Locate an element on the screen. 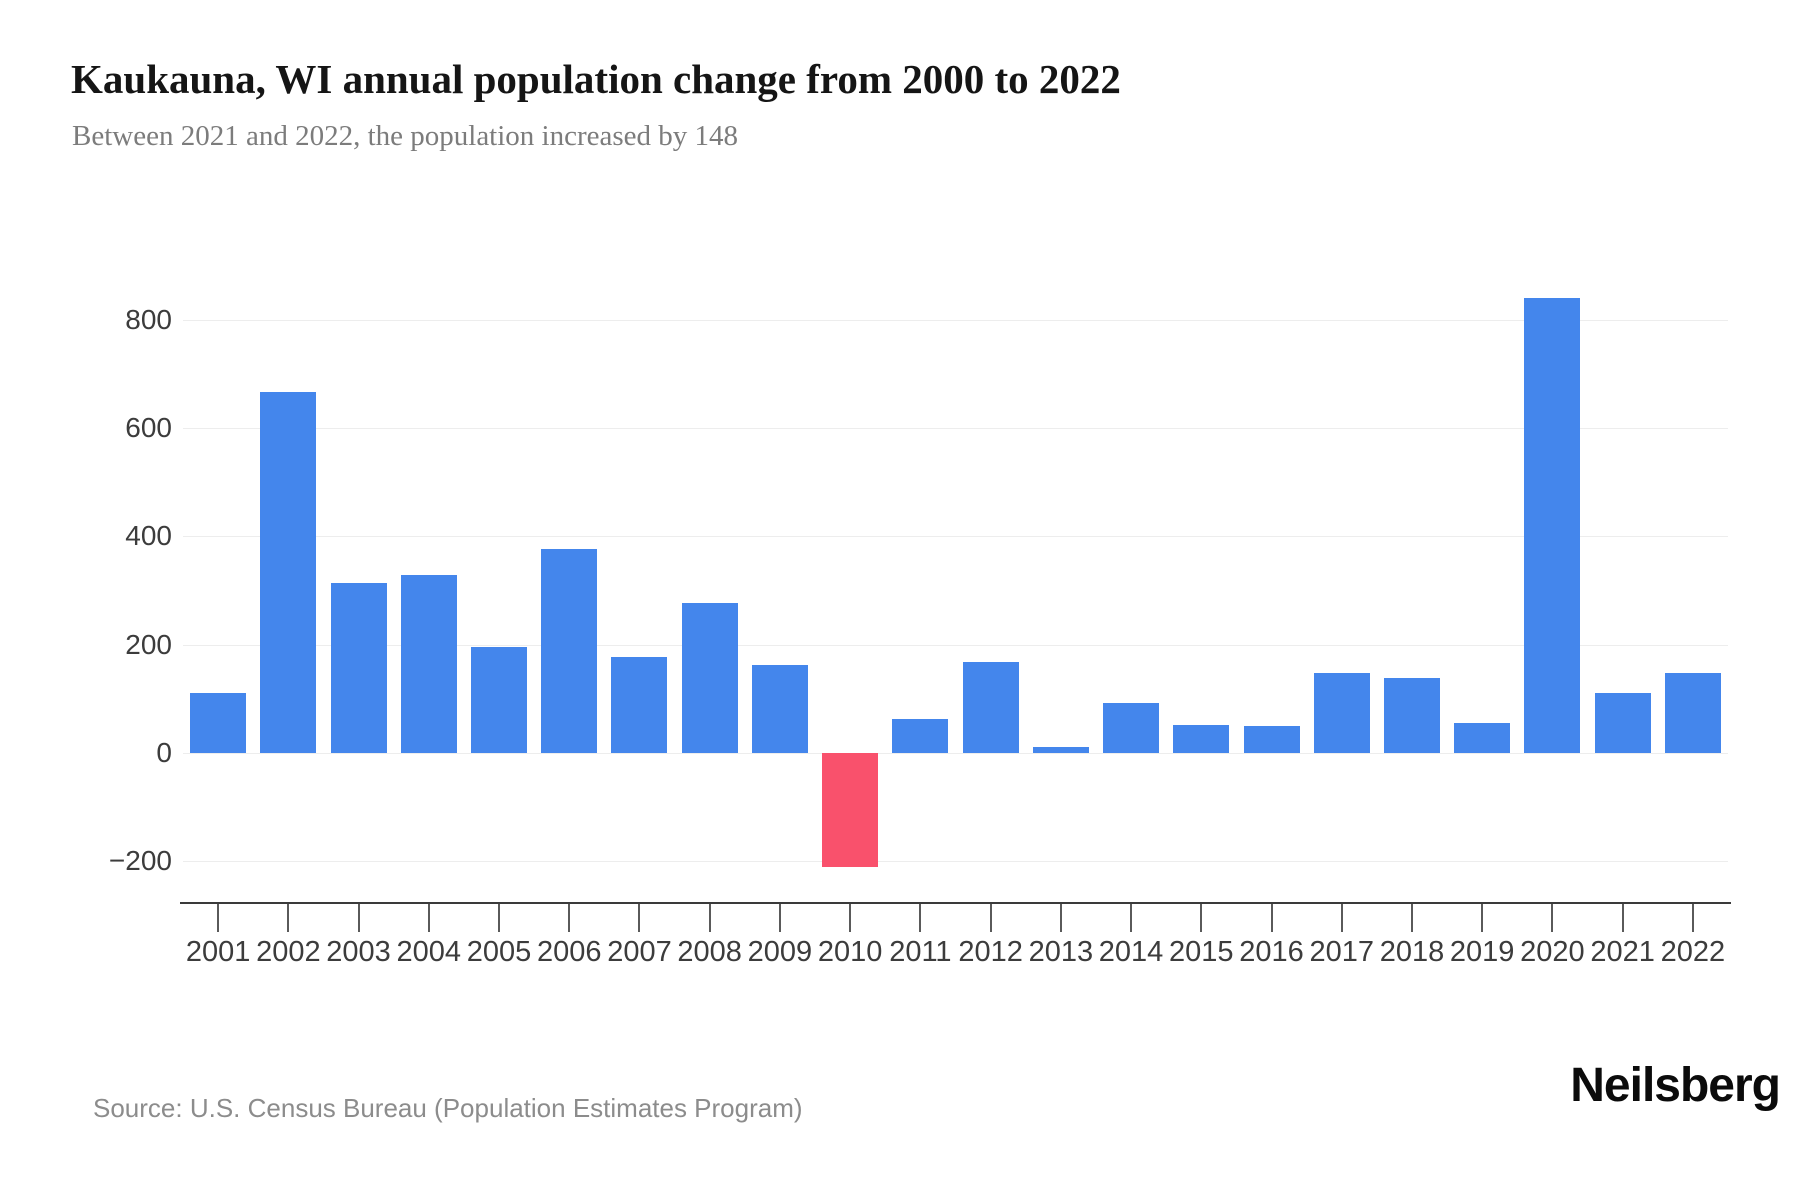 The width and height of the screenshot is (1800, 1200). bar-2021 is located at coordinates (1622, 722).